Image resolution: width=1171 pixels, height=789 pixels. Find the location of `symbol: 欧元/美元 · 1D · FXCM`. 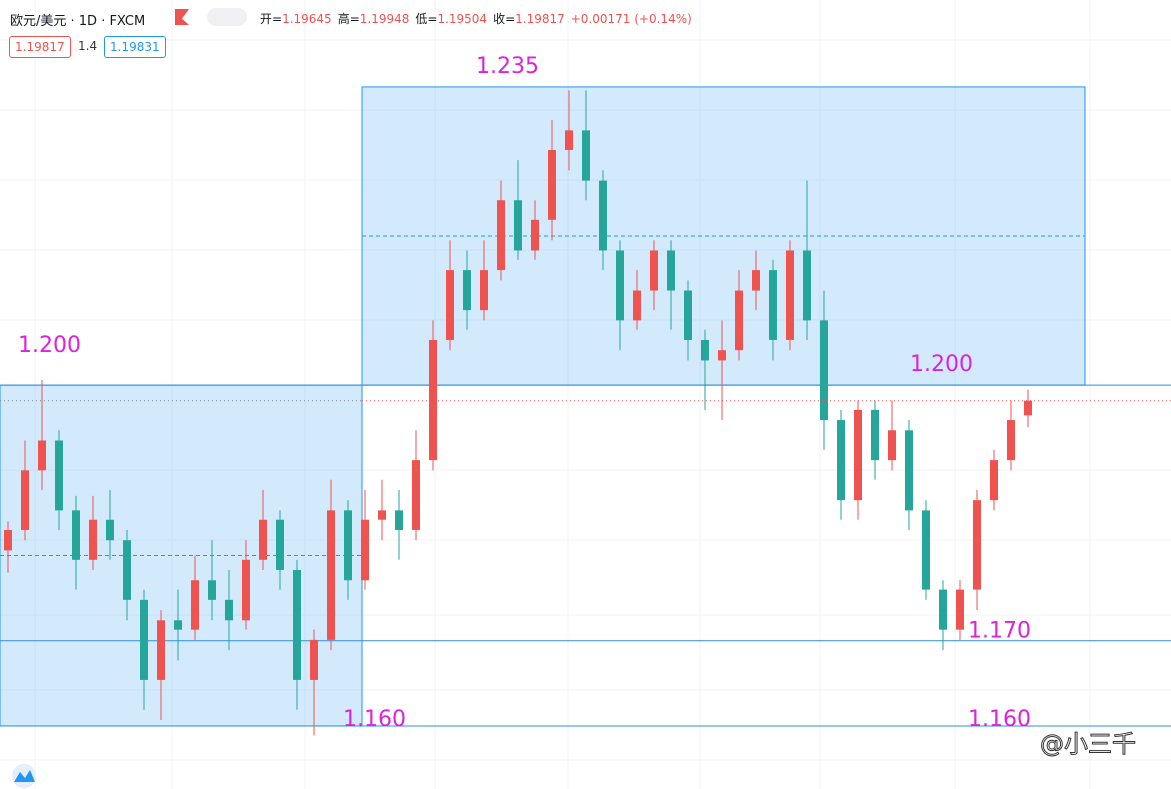

symbol: 欧元/美元 · 1D · FXCM is located at coordinates (78, 21).